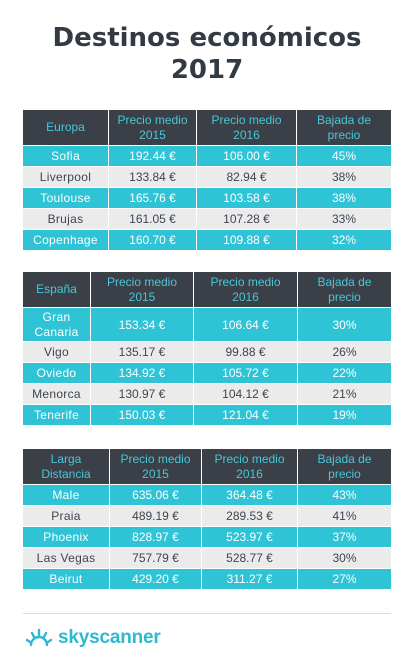 The image size is (414, 667). What do you see at coordinates (250, 516) in the screenshot?
I see `price-2016-cell: 289.53 €` at bounding box center [250, 516].